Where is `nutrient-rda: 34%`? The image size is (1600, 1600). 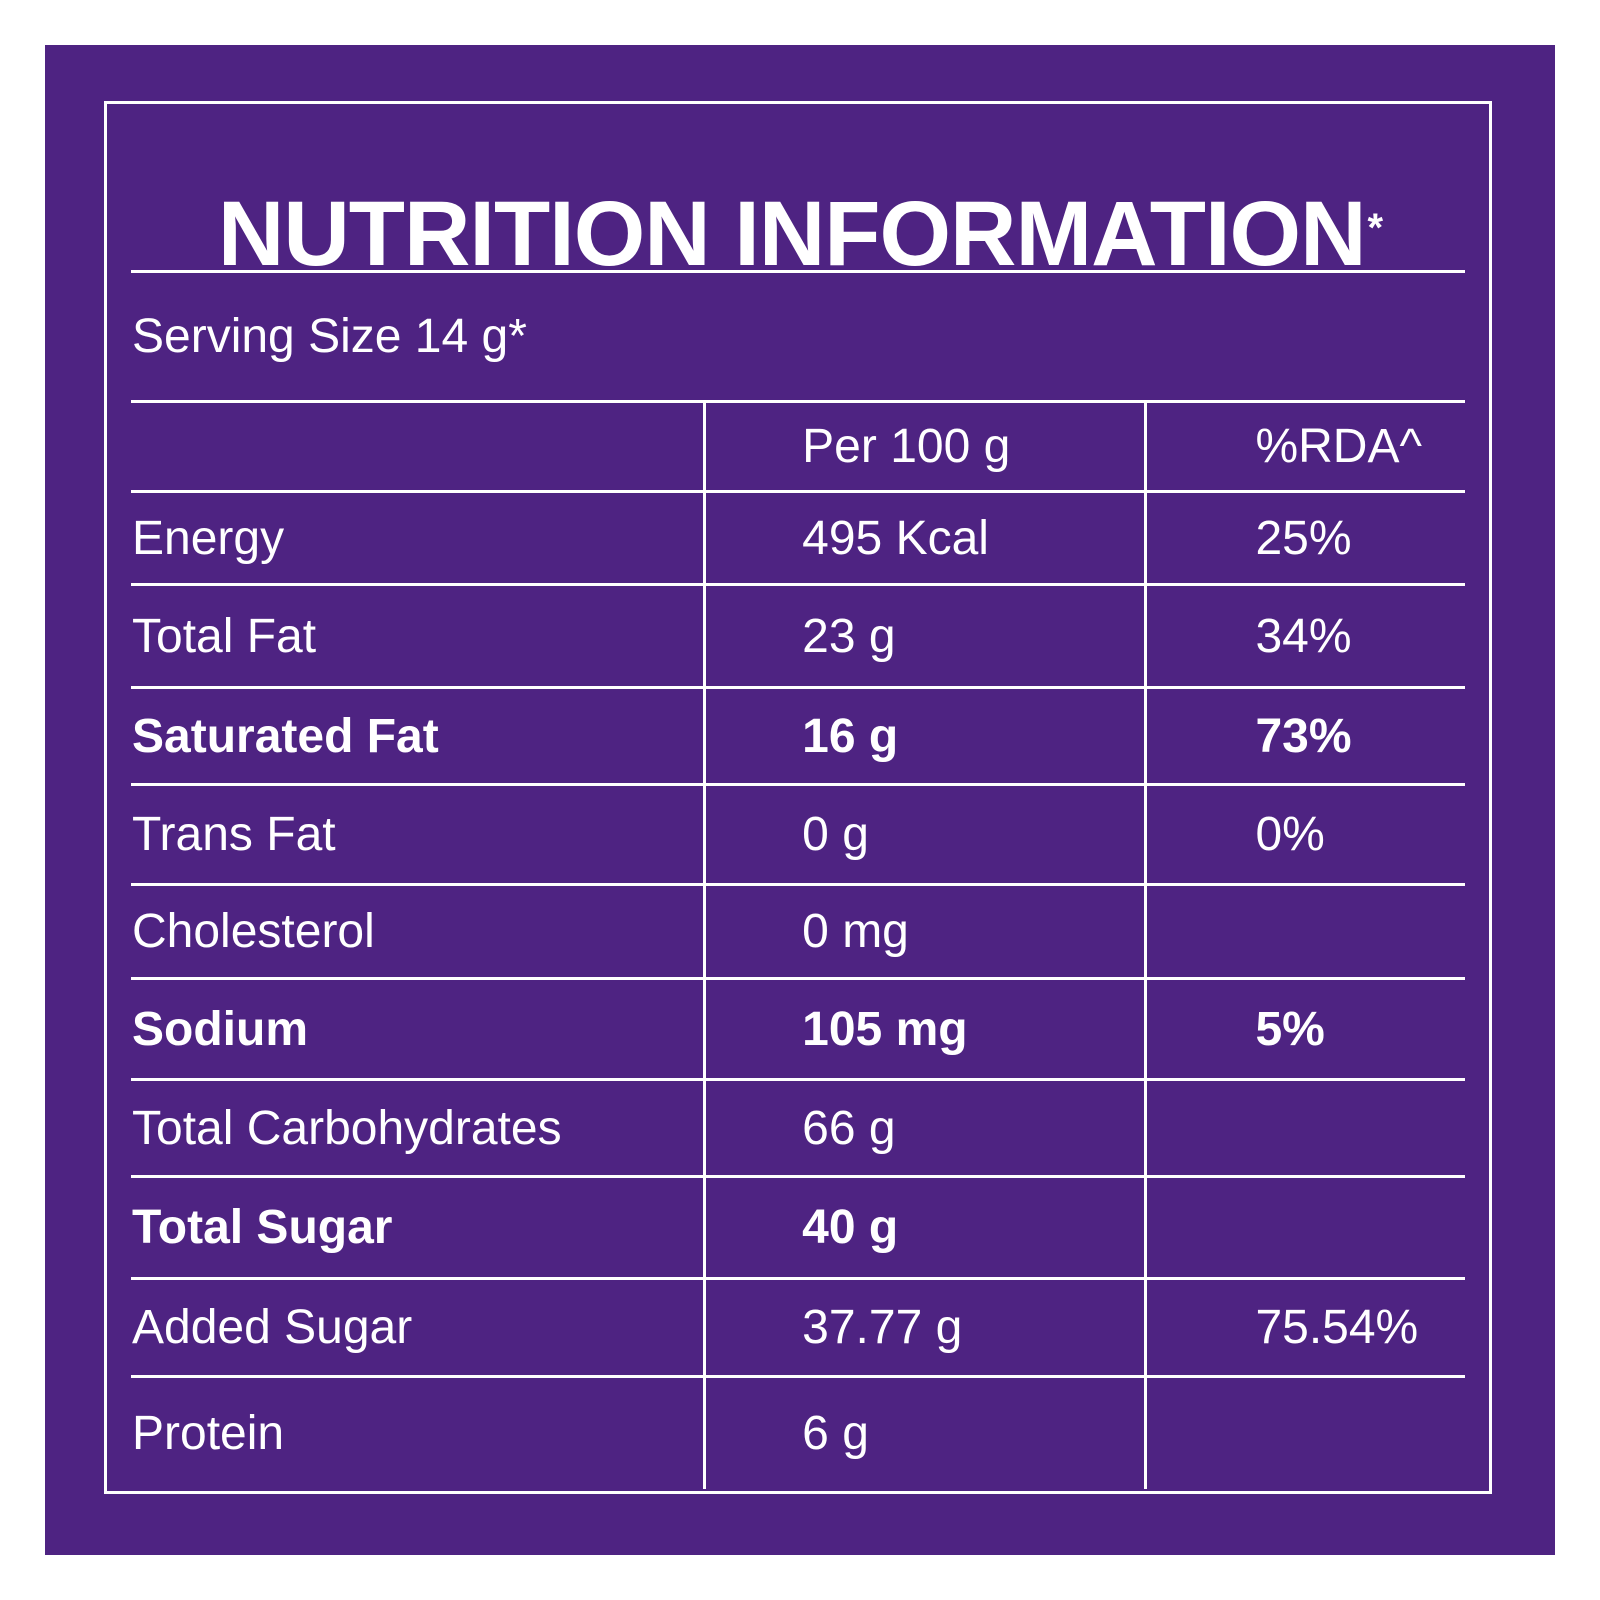
nutrient-rda: 34% is located at coordinates (1304, 635).